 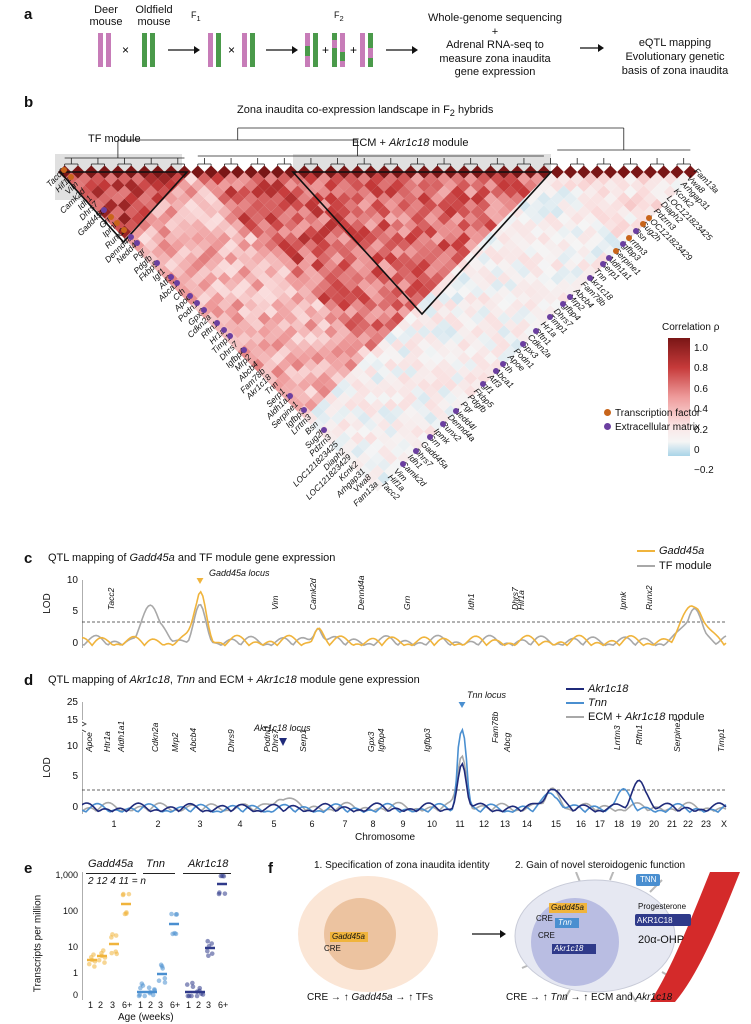 I want to click on chromosome-tick-label: 17, so click(x=599, y=824).